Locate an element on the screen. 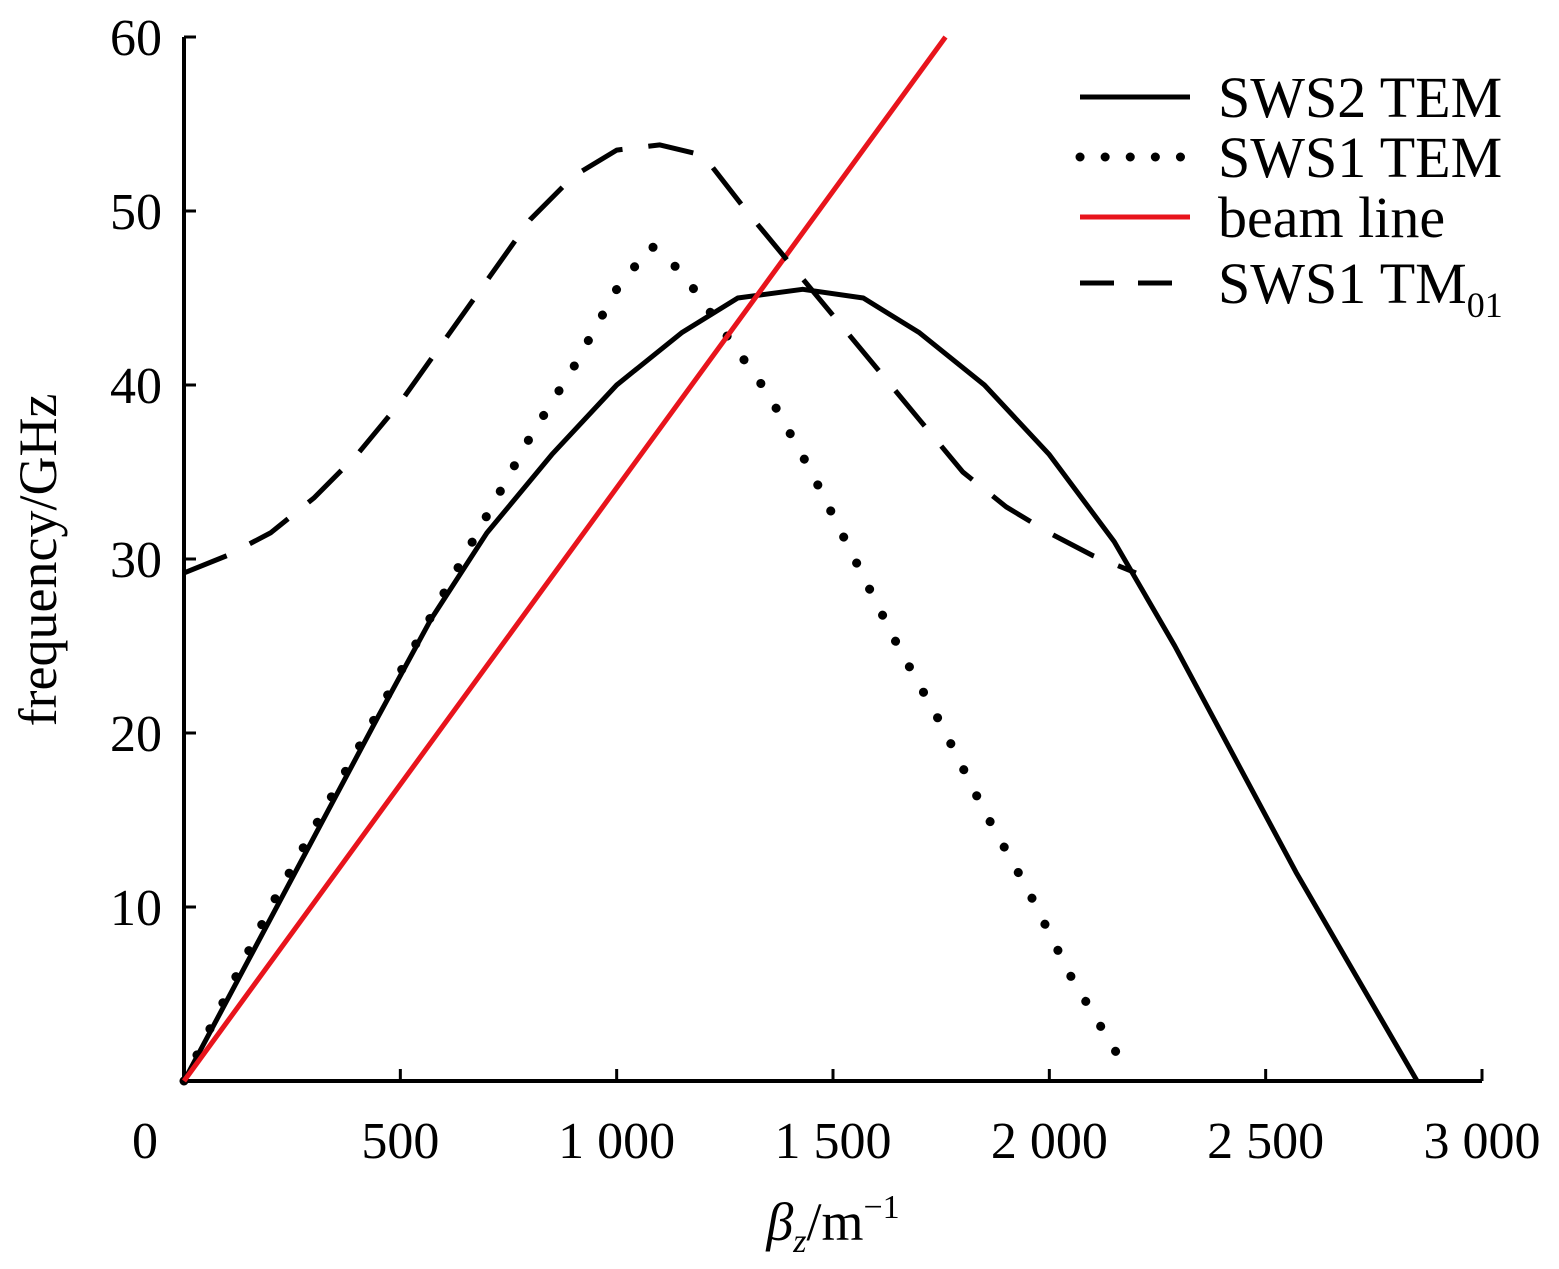 This screenshot has width=1559, height=1269. x-axis-label: βz/m−1 is located at coordinates (832, 1224).